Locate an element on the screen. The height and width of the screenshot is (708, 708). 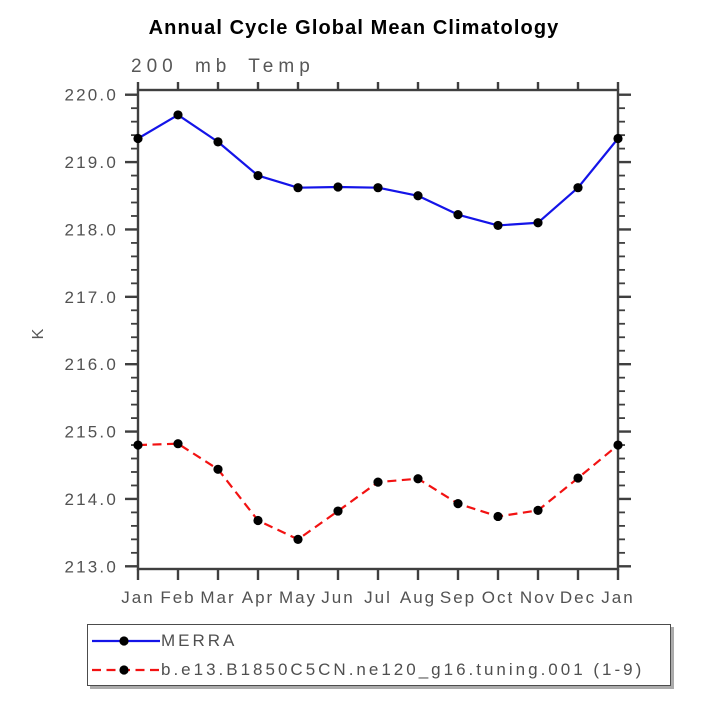
y-tick-label: 215.0 is located at coordinates (91, 432).